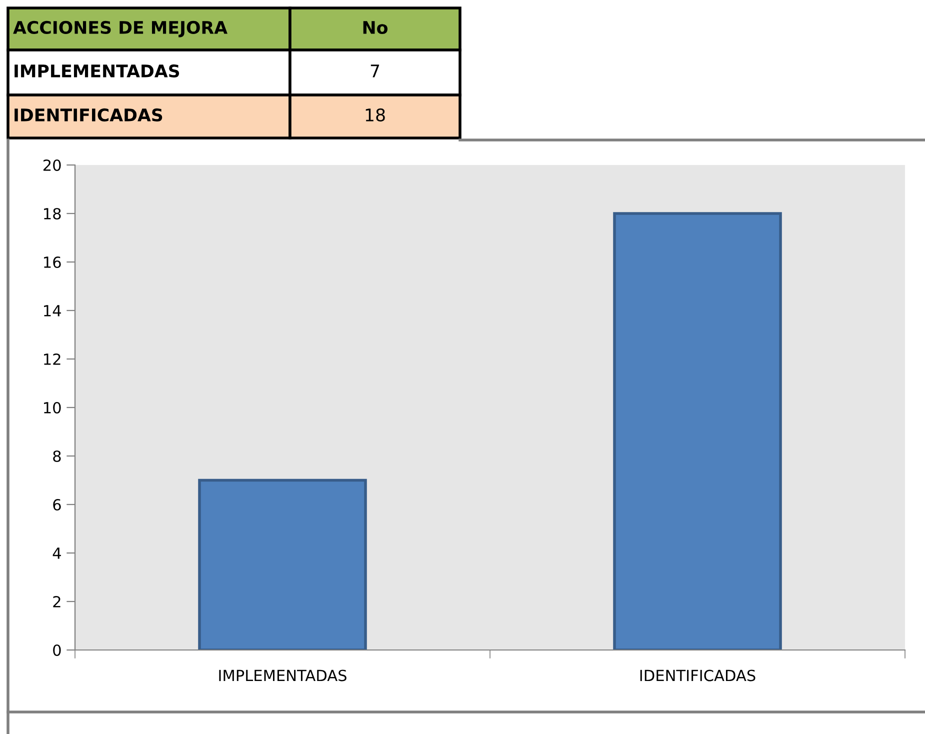 This screenshot has height=734, width=925. Describe the element at coordinates (375, 27) in the screenshot. I see `text: No` at that location.